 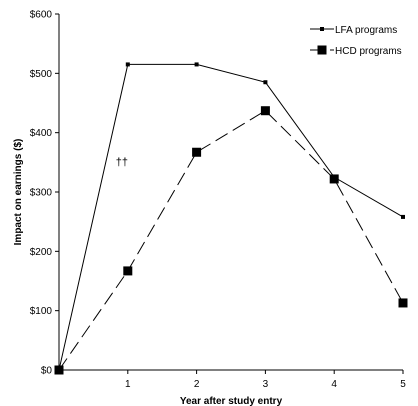 I want to click on x-tick-label: 5, so click(x=403, y=384).